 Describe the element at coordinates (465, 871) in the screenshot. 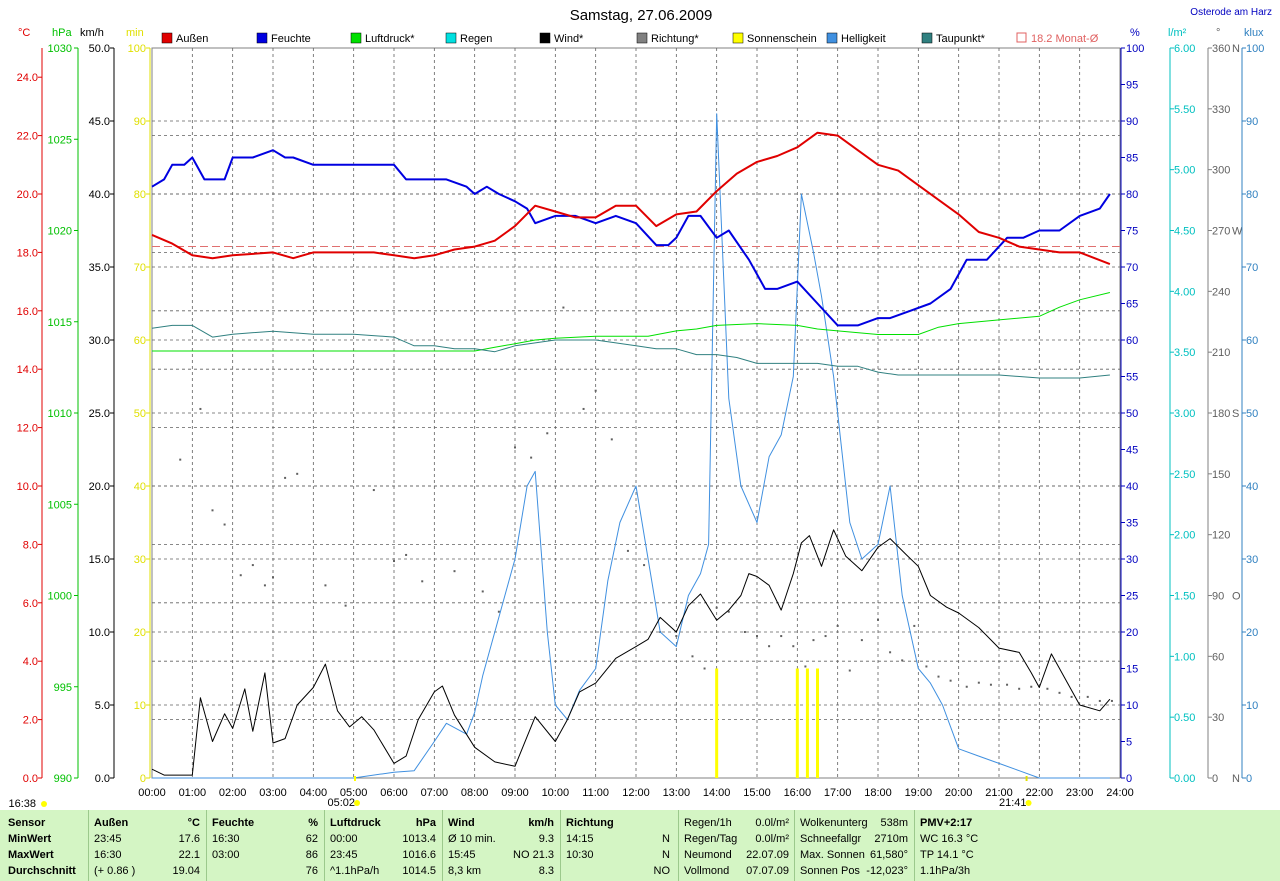

I see `footer-time: 8,3 km` at that location.